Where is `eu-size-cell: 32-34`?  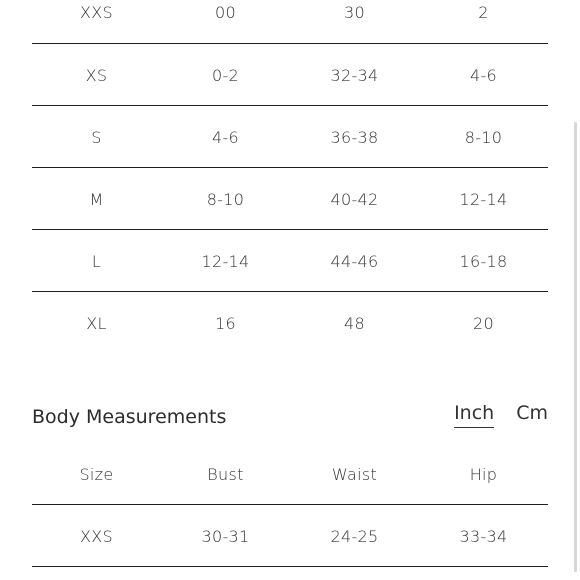 eu-size-cell: 32-34 is located at coordinates (354, 75).